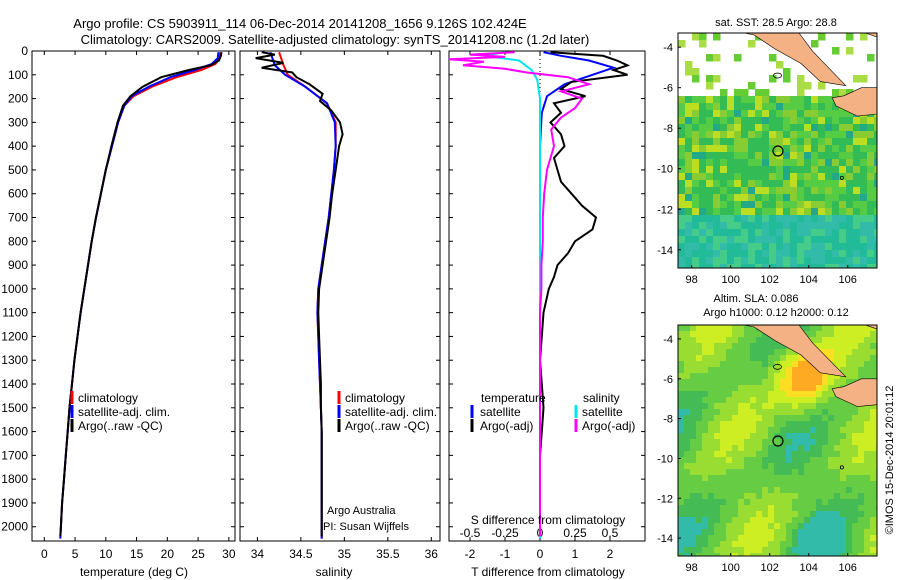  I want to click on x-tick-label: 10, so click(106, 554).